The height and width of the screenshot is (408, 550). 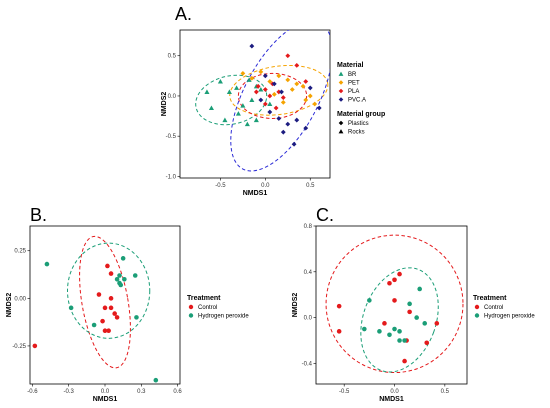 I want to click on confidence-ellipse-hydrogen-peroxide, so click(x=109, y=290).